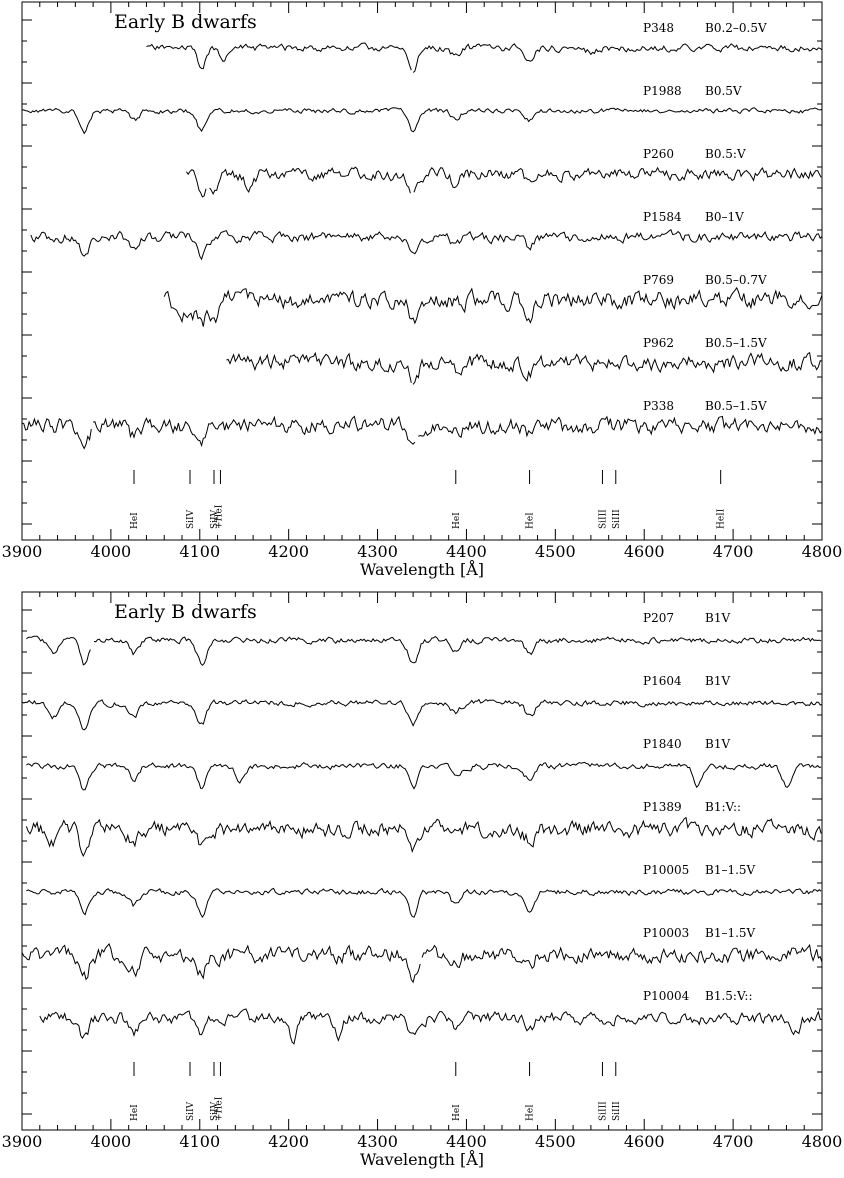  What do you see at coordinates (736, 28) in the screenshot?
I see `spectral-type-label: B0.2–0.5V` at bounding box center [736, 28].